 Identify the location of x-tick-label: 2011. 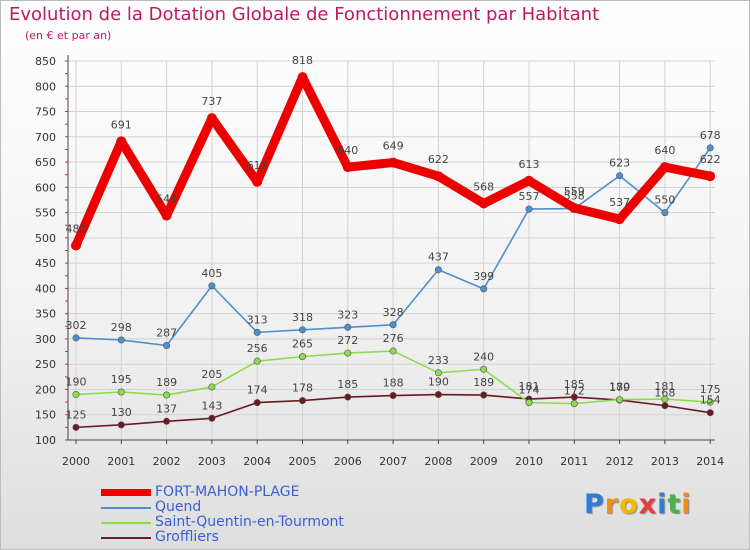
(574, 461).